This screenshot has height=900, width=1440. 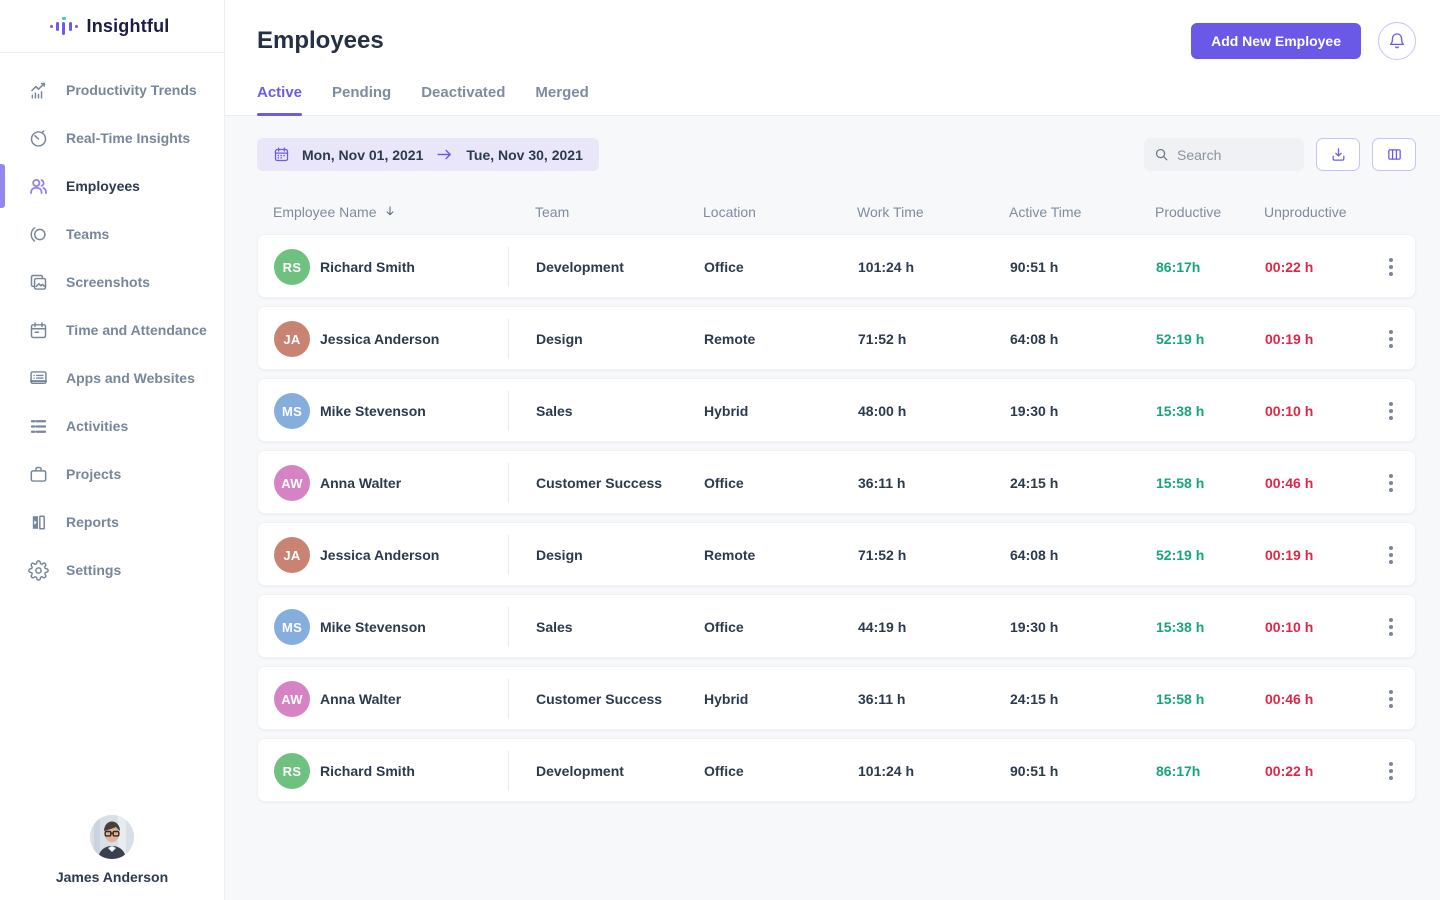 I want to click on activities-icon, so click(x=38, y=426).